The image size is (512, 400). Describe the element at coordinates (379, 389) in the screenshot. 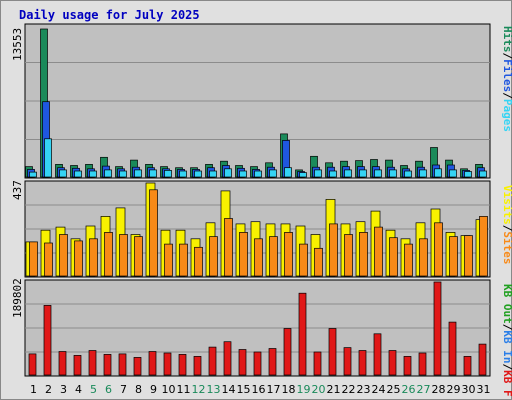

I see `x-tick-label-day-24: 24` at that location.